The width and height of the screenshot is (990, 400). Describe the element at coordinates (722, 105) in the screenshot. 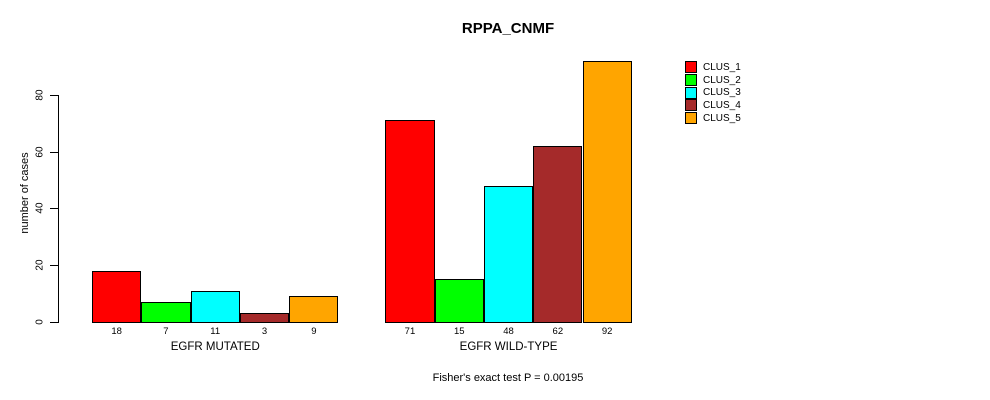

I see `legend-label: CLUS_4` at that location.